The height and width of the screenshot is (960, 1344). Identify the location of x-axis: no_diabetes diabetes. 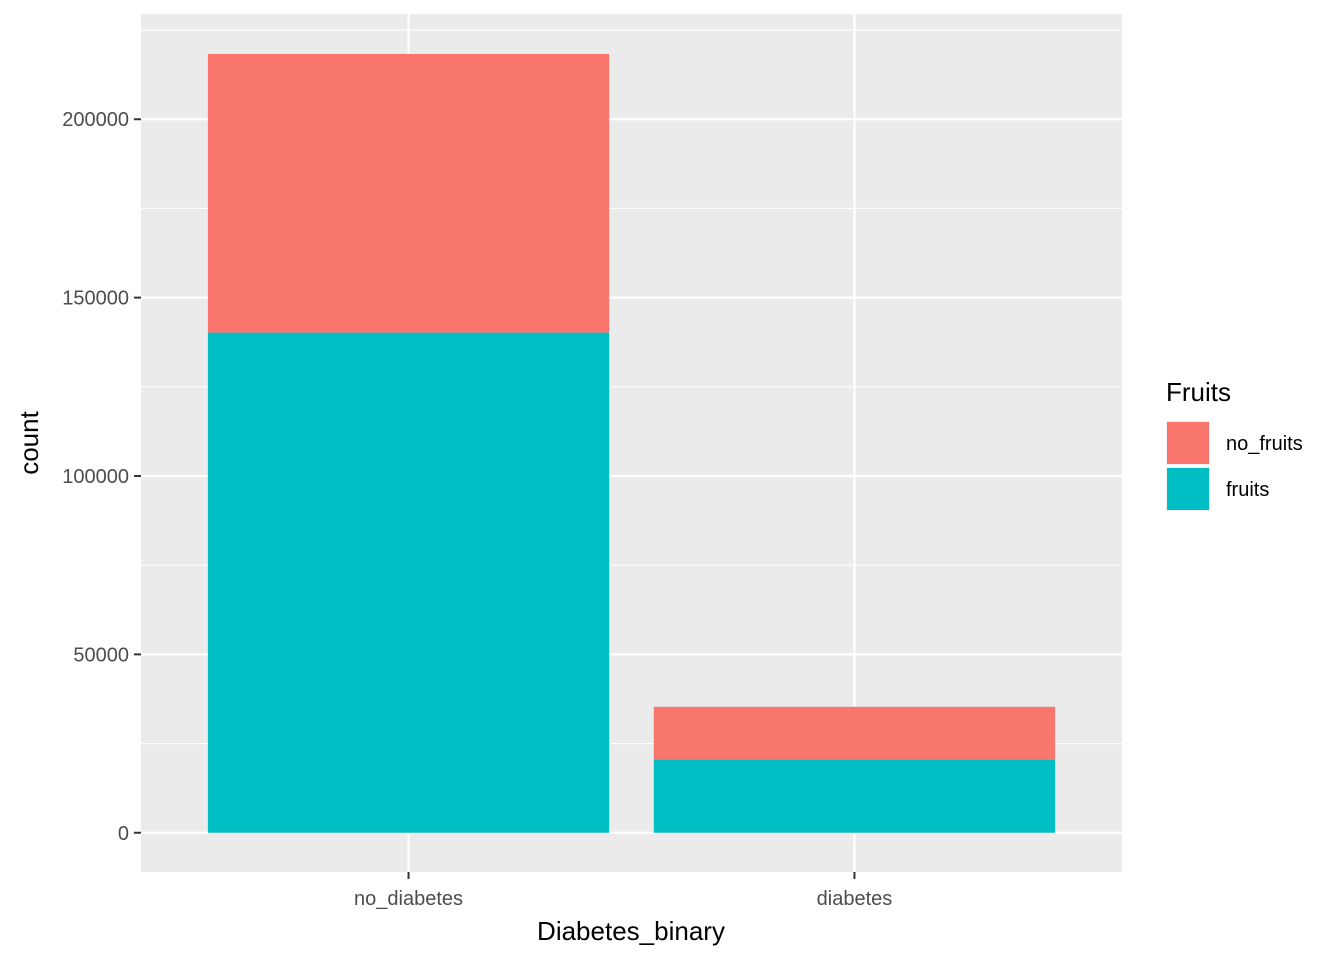
(623, 891).